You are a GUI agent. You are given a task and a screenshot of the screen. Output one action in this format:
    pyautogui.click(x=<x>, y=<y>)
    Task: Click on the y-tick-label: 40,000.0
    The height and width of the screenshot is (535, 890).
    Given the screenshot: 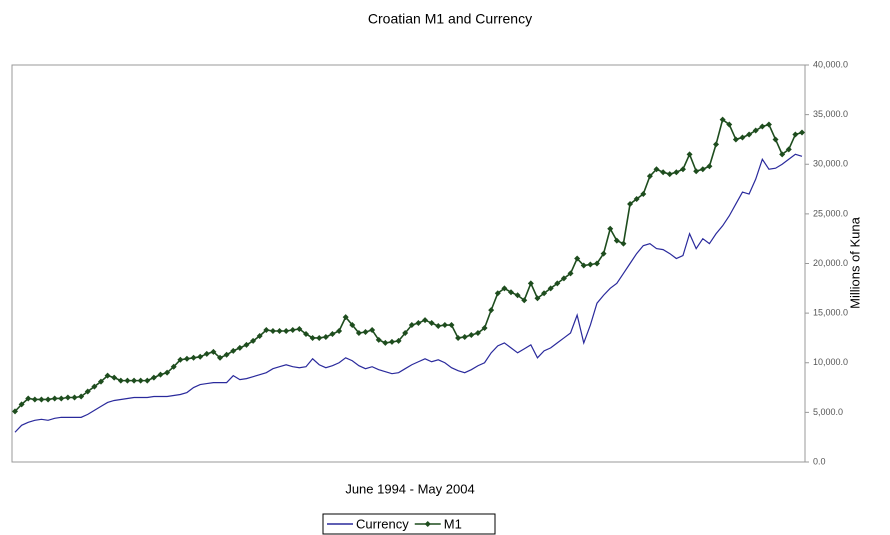 What is the action you would take?
    pyautogui.click(x=830, y=64)
    